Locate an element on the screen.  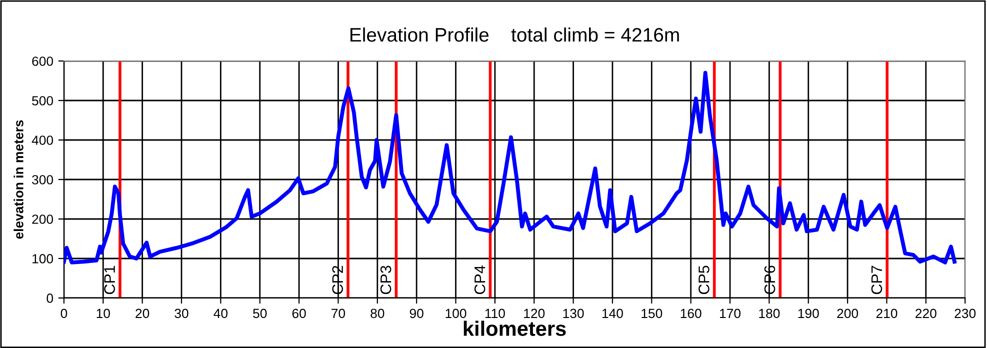
x-tick-label: 130 is located at coordinates (573, 313).